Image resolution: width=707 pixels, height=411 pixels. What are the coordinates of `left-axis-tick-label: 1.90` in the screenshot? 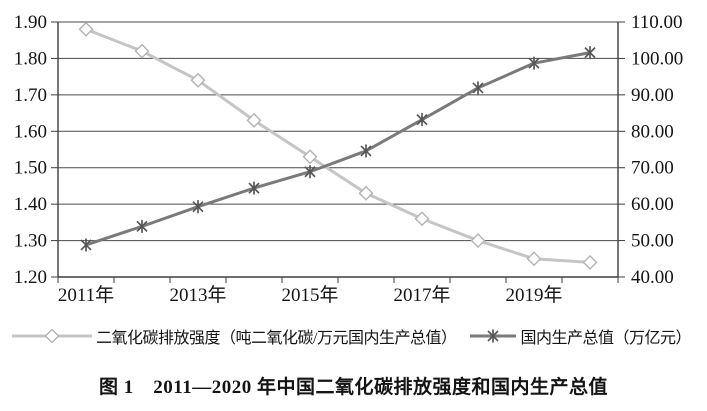 It's located at (30, 22).